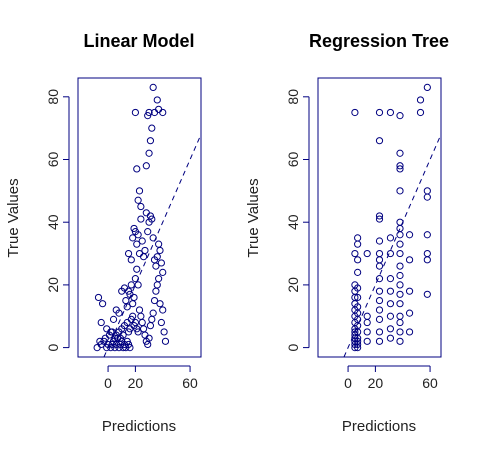 The image size is (481, 456). Describe the element at coordinates (13, 217) in the screenshot. I see `y-axis-label: True Values` at that location.